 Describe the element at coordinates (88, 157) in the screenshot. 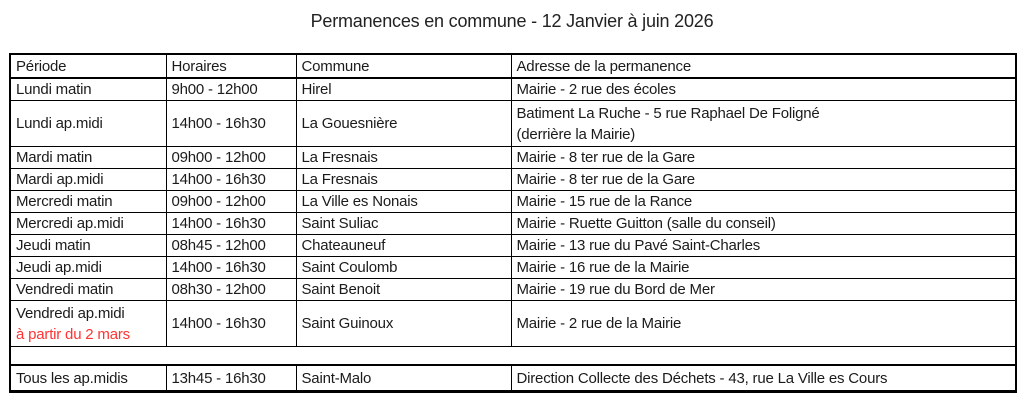

I see `cell-periode: Mardi matin` at that location.